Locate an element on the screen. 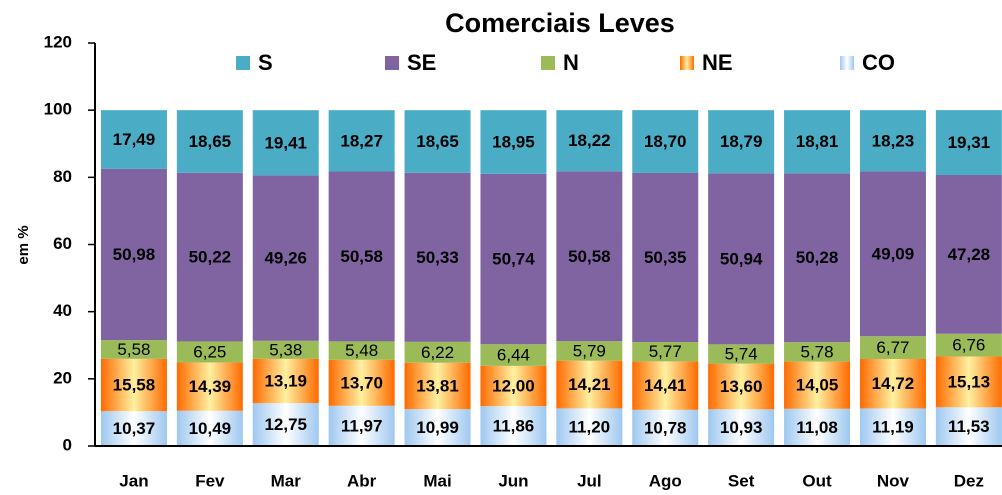 The height and width of the screenshot is (495, 1002). legend-label: SE is located at coordinates (421, 62).